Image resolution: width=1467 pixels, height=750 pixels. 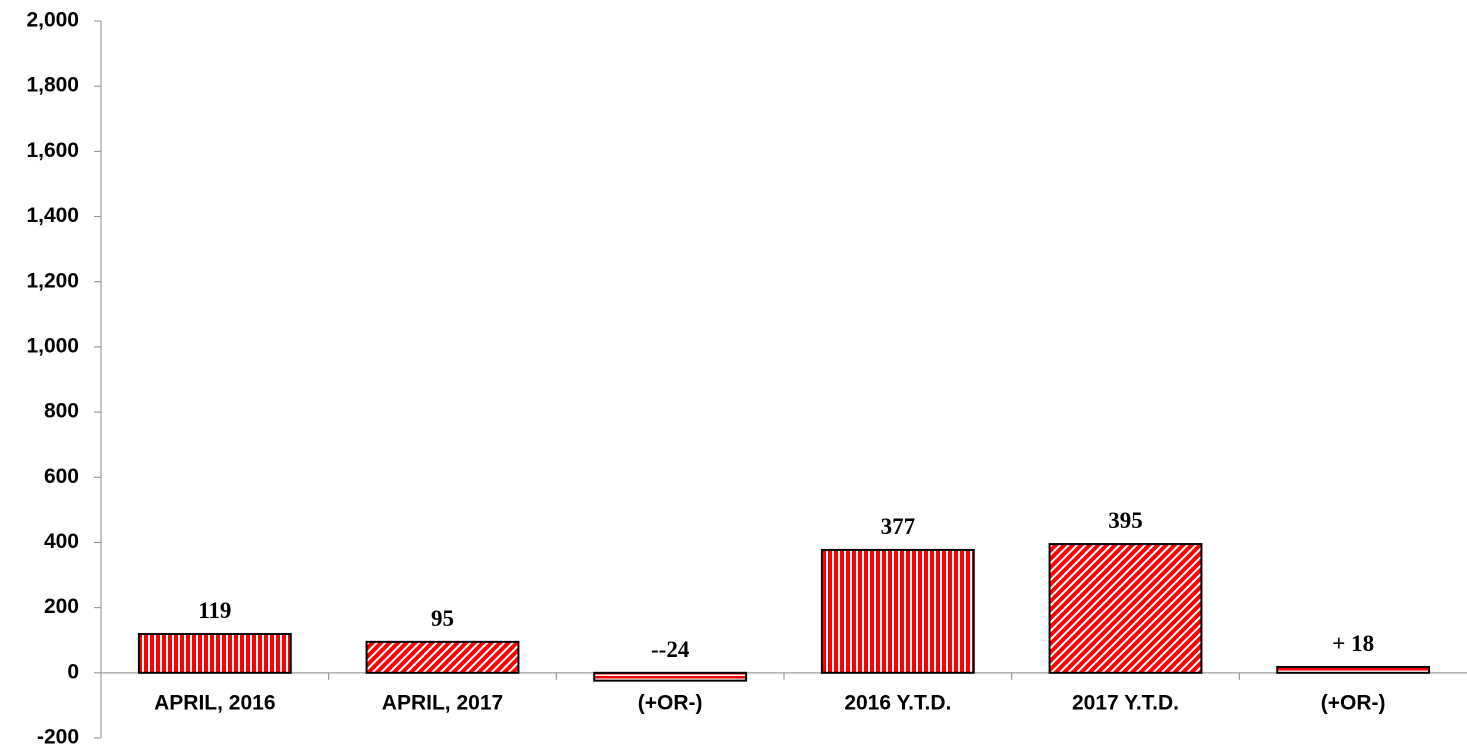 What do you see at coordinates (1353, 643) in the screenshot?
I see `value-label: + 18` at bounding box center [1353, 643].